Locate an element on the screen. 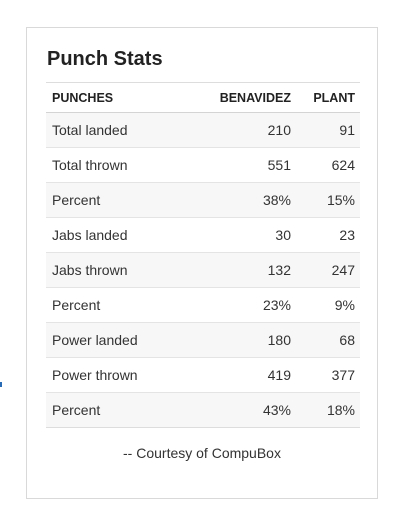 The height and width of the screenshot is (526, 406). table-row: Total landed 210 91 is located at coordinates (203, 130).